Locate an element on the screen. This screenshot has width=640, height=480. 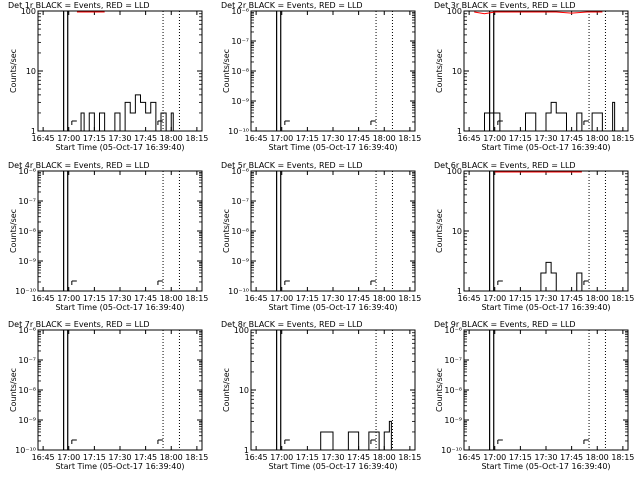
y-tick-label: 10 is located at coordinates (244, 390).